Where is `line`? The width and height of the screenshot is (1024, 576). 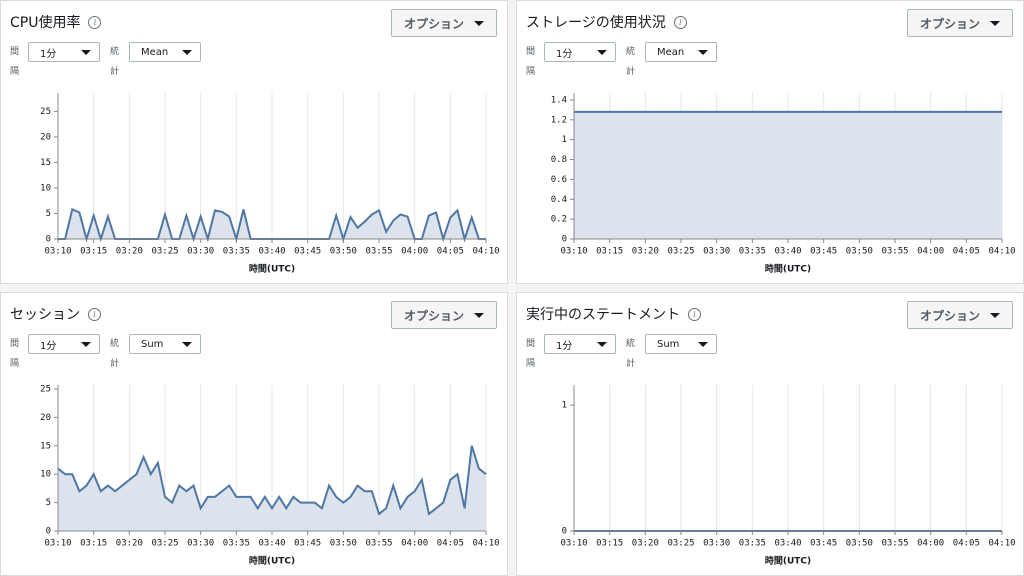
line is located at coordinates (272, 480).